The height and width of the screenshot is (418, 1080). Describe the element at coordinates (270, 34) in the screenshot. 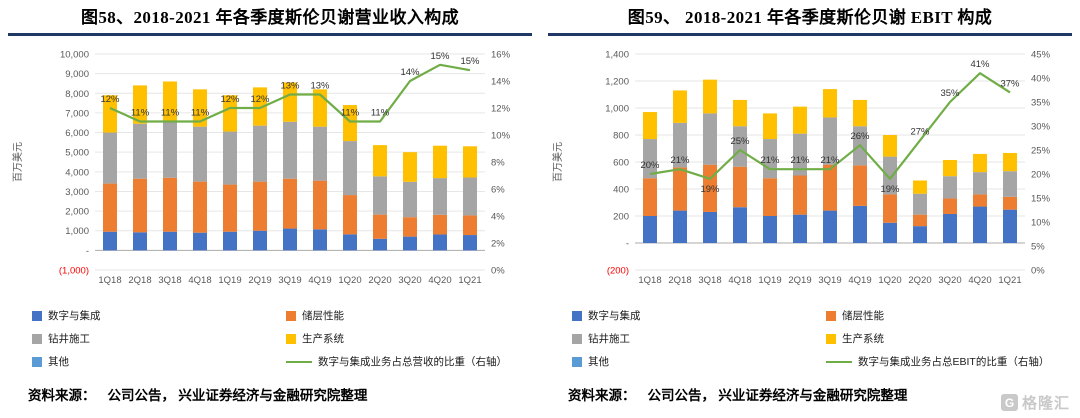

I see `title-underline` at that location.